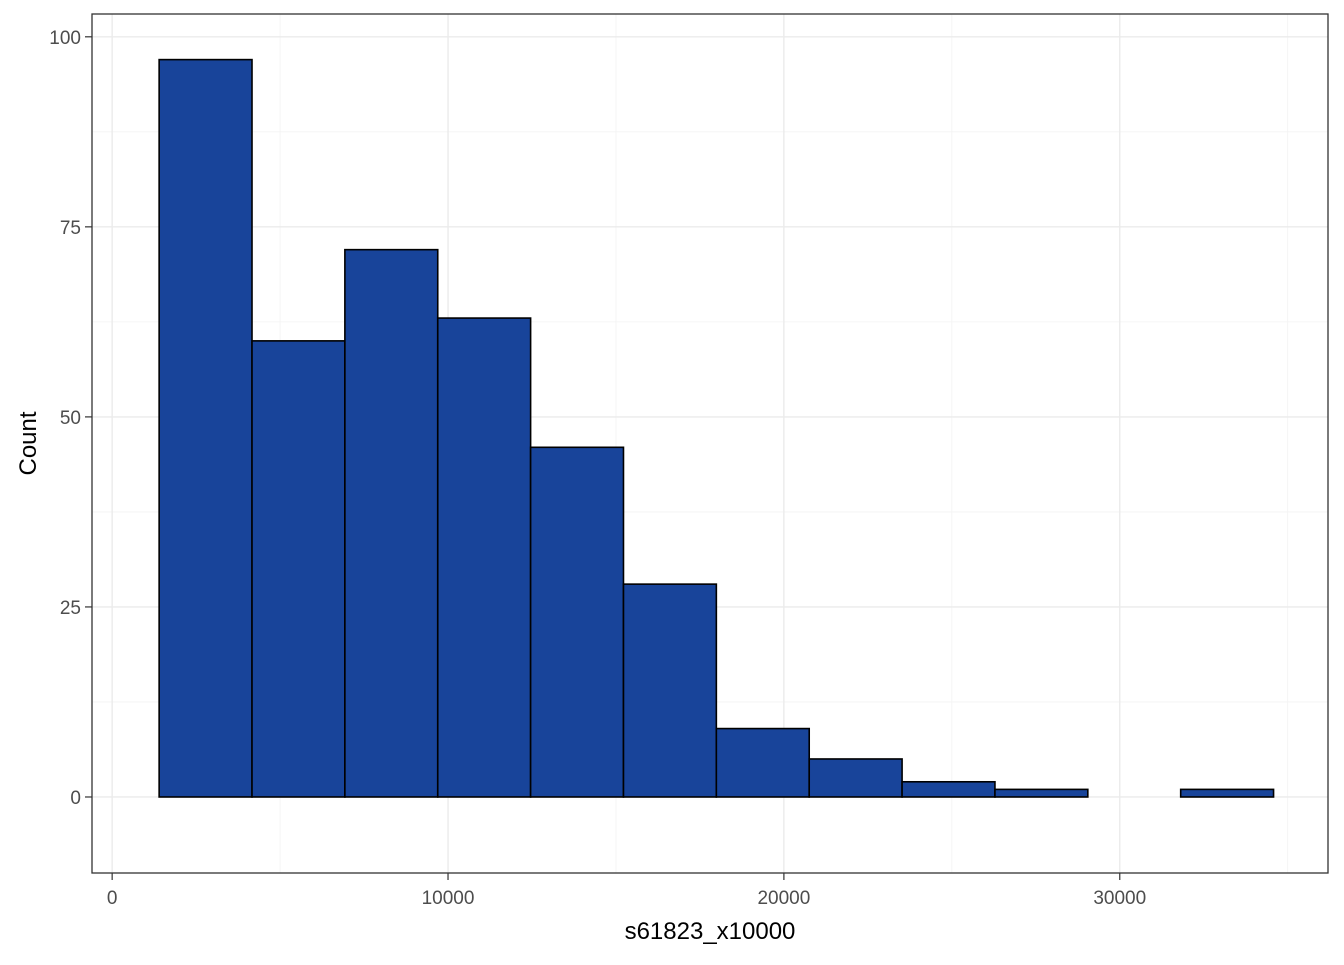  I want to click on x-tick-label: 0, so click(112, 898).